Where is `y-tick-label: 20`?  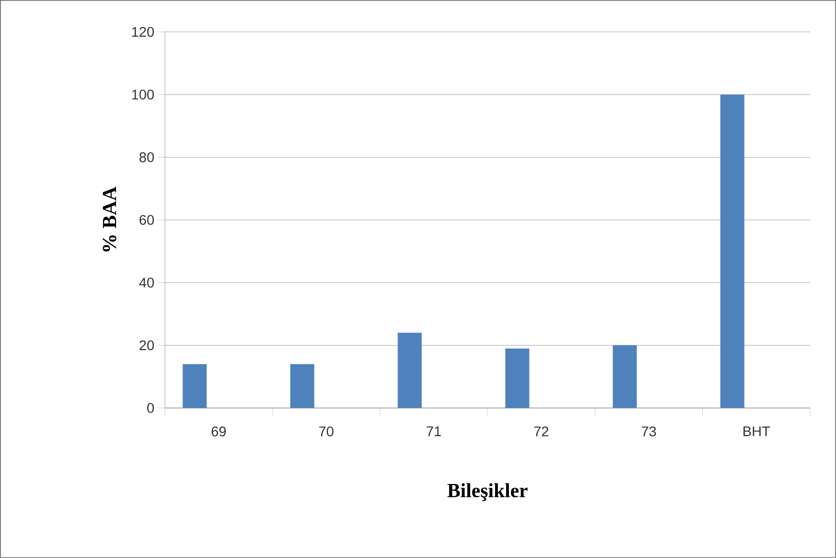
y-tick-label: 20 is located at coordinates (147, 345).